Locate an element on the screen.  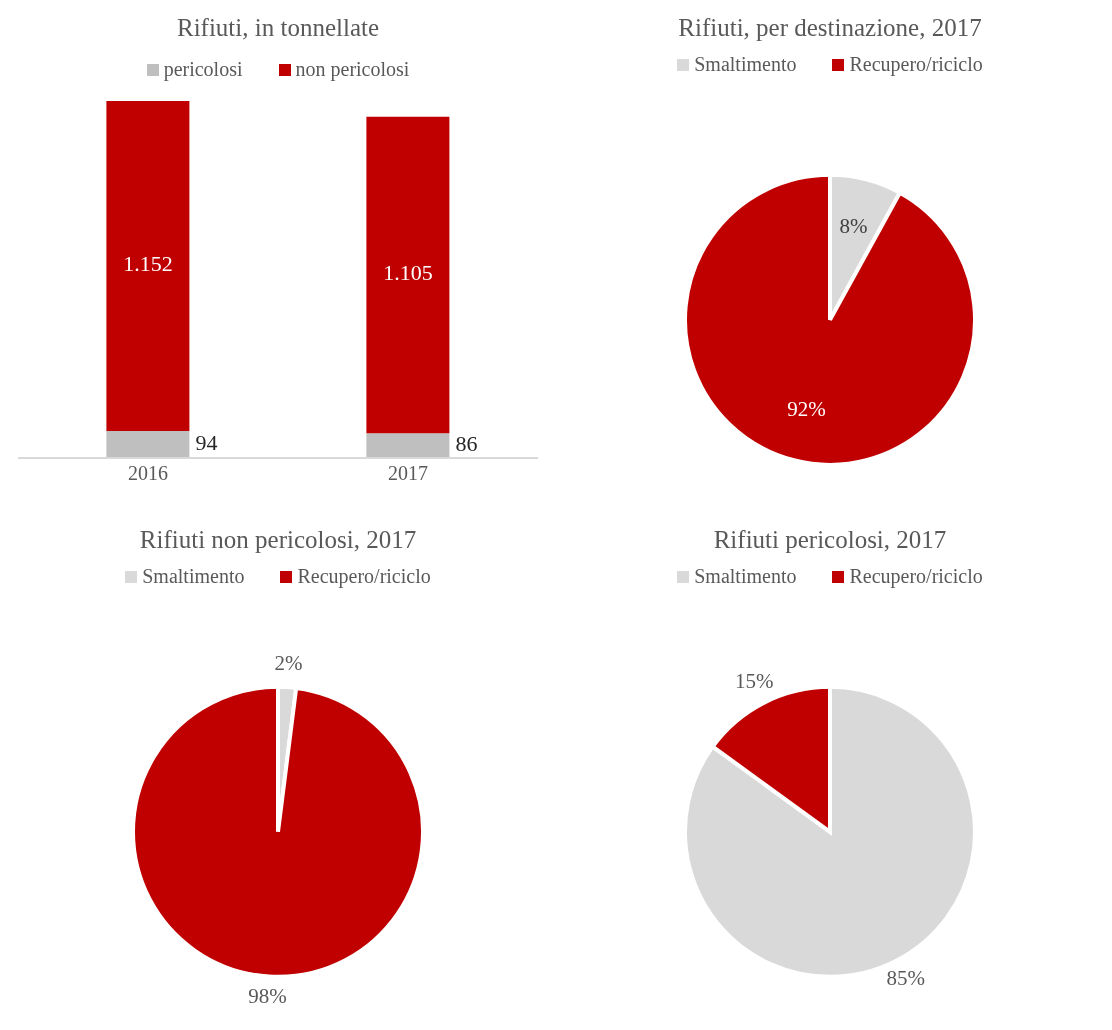
data-label: 94 is located at coordinates (206, 442).